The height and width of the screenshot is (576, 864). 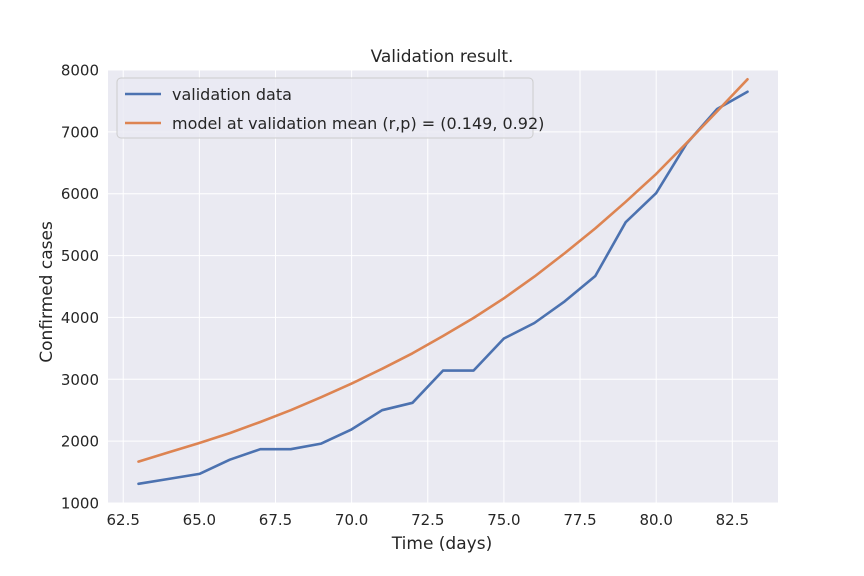 I want to click on y-tick-label: 7000, so click(x=80, y=132).